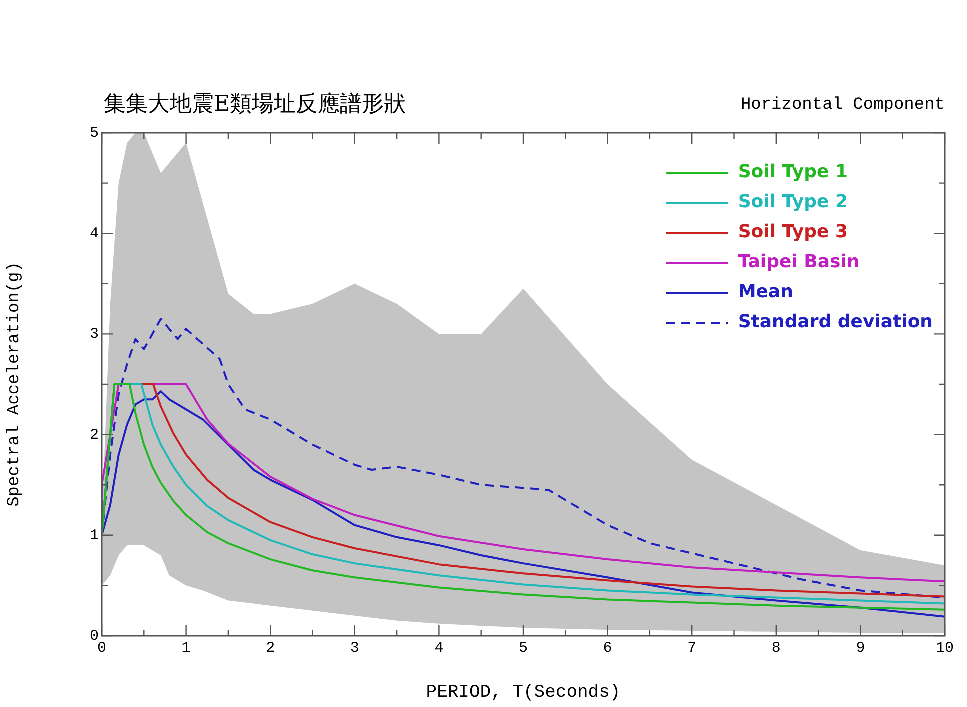 The image size is (967, 707). I want to click on y-tick-label: 5, so click(94, 133).